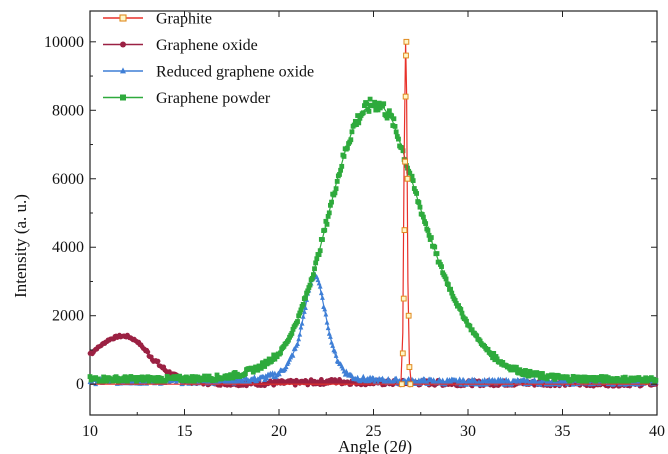 This screenshot has width=668, height=454. I want to click on legend-item: Reduced graphene oxide, so click(208, 72).